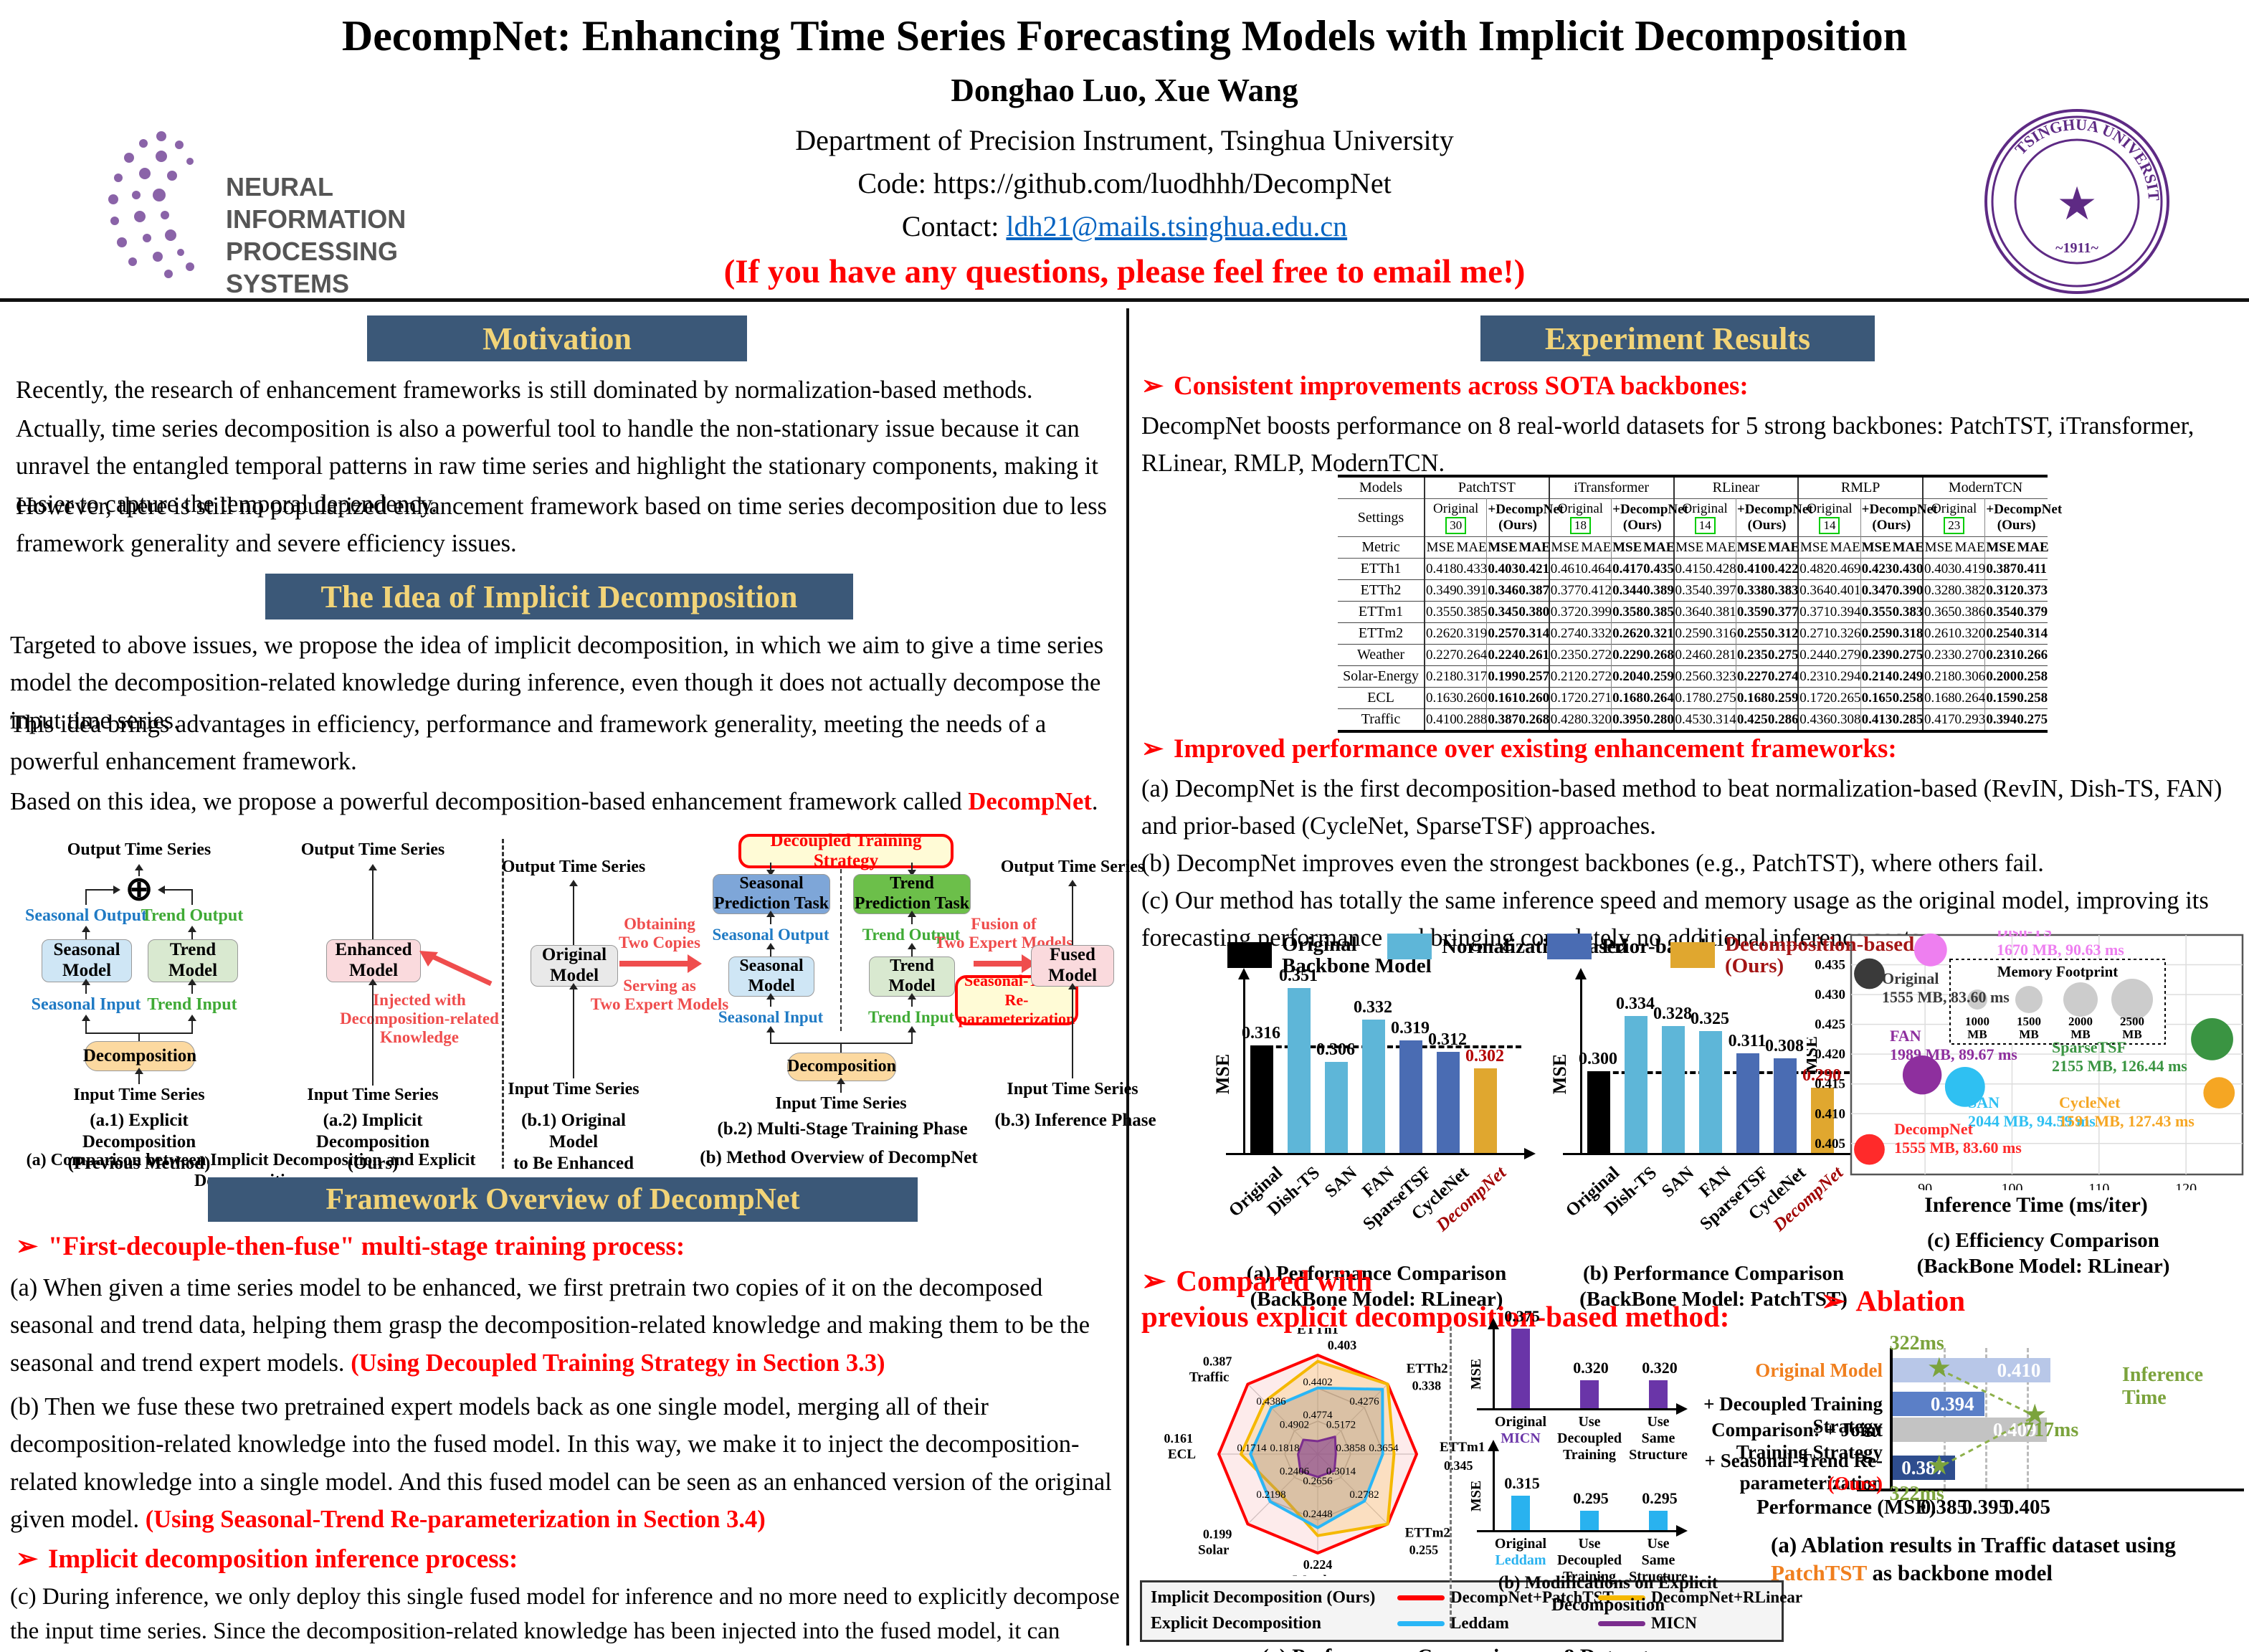 The height and width of the screenshot is (1652, 2249). Describe the element at coordinates (1072, 867) in the screenshot. I see `b3-output-label: Output Time Series` at that location.